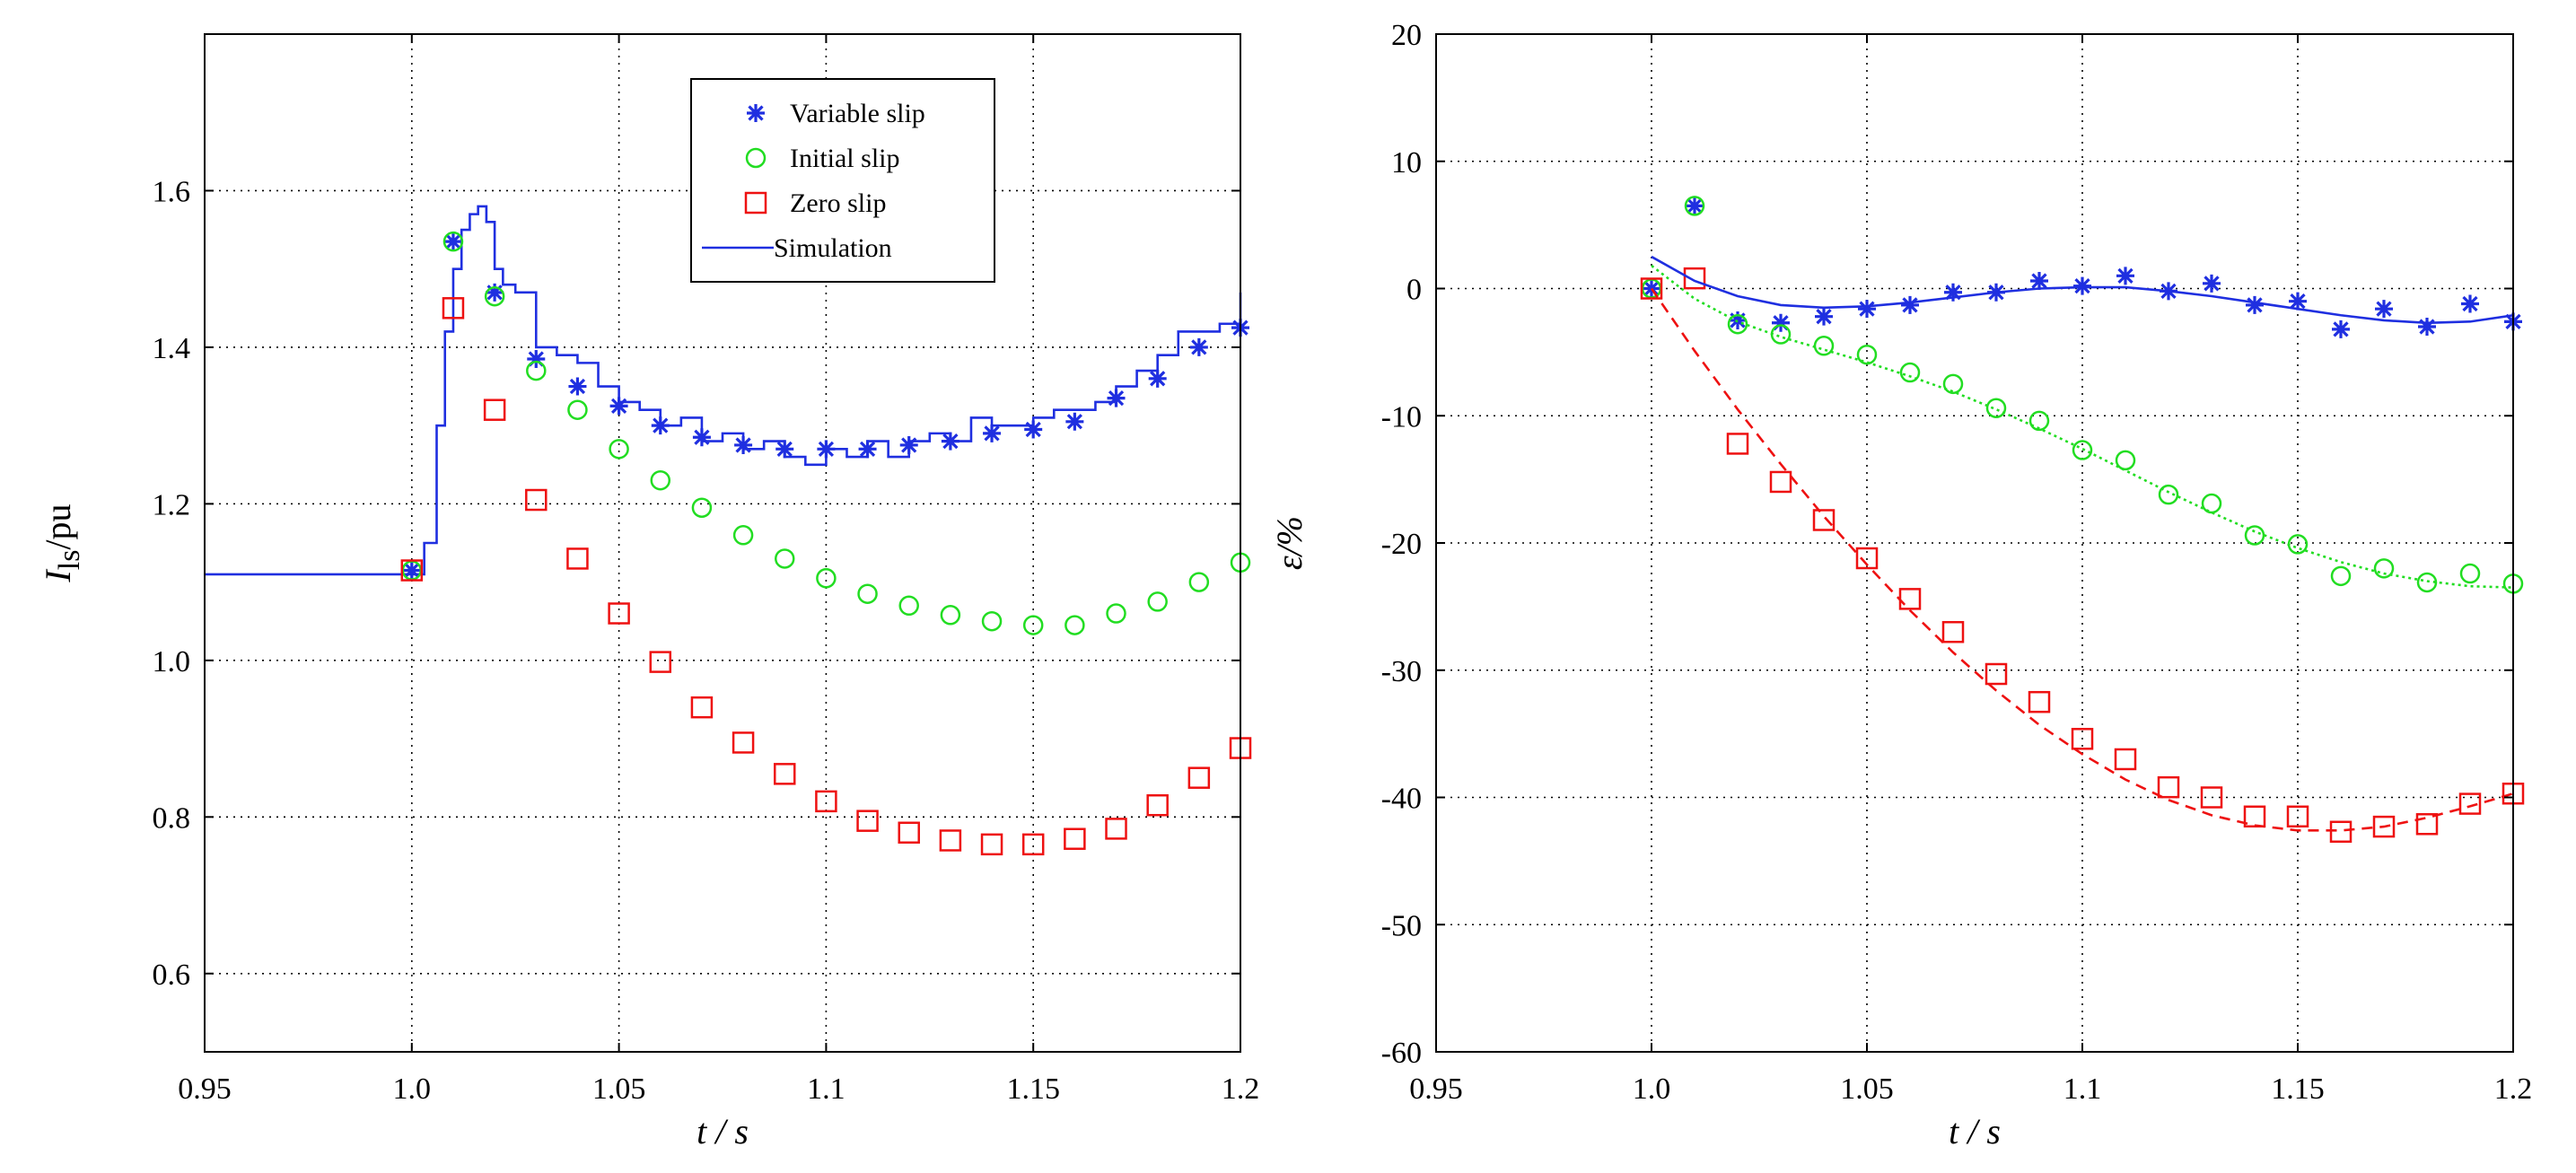 This screenshot has height=1173, width=2576. What do you see at coordinates (172, 191) in the screenshot?
I see `y-tick-label: 1.6` at bounding box center [172, 191].